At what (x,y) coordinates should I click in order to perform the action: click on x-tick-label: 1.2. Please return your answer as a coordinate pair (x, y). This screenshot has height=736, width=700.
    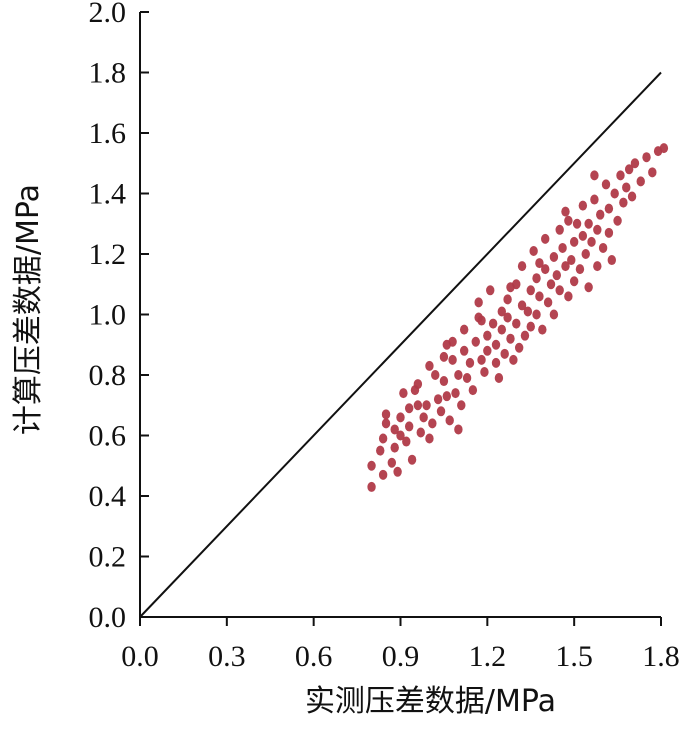
    Looking at the image, I should click on (488, 656).